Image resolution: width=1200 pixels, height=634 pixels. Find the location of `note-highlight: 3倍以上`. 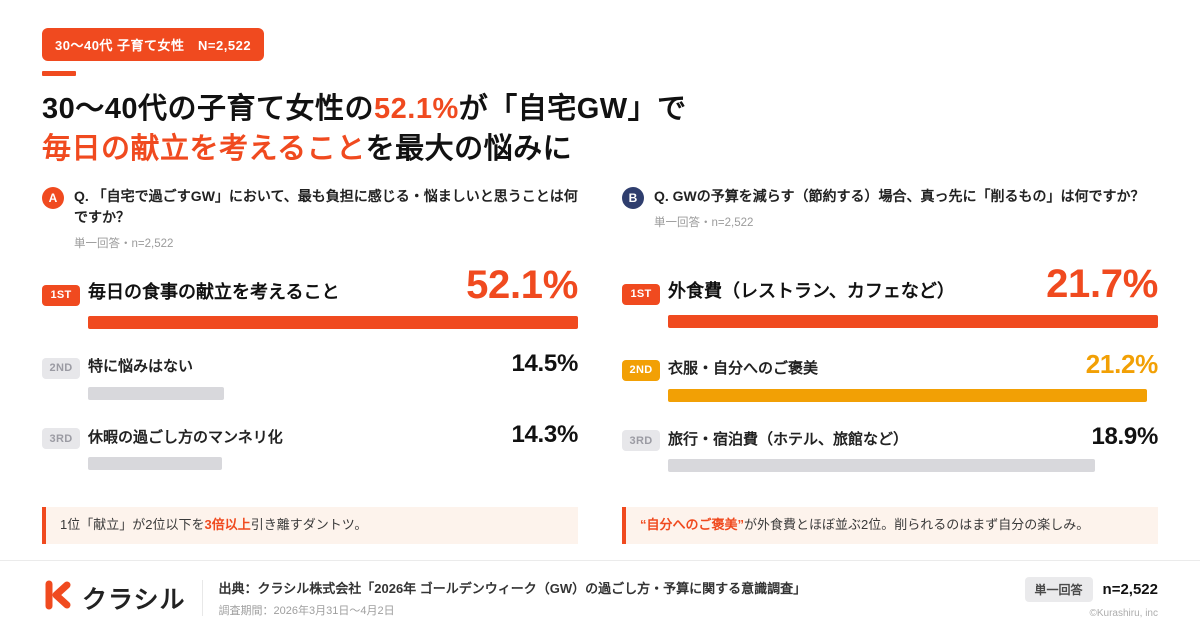

note-highlight: 3倍以上 is located at coordinates (227, 525).